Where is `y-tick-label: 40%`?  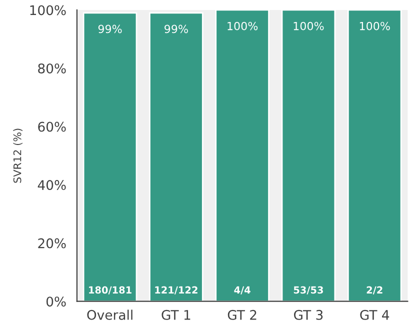
y-tick-label: 40% is located at coordinates (52, 185).